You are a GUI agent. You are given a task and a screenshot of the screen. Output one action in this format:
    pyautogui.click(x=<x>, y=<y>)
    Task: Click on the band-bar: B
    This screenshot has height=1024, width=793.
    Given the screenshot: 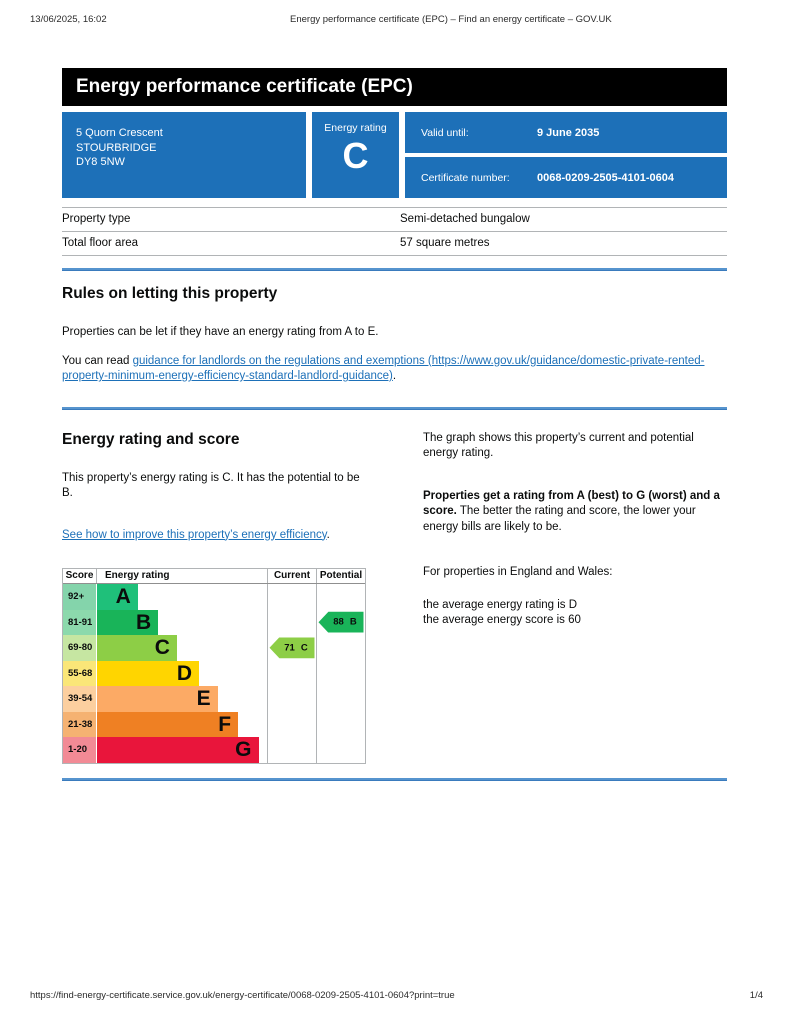 What is the action you would take?
    pyautogui.click(x=128, y=622)
    